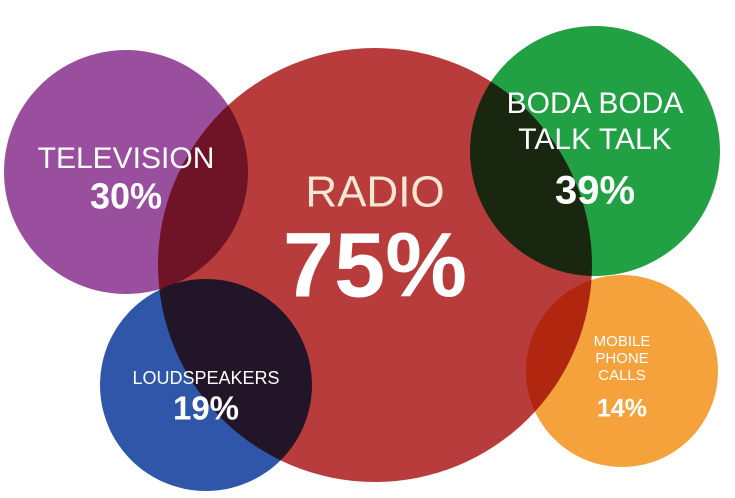  I want to click on bubble-value: 39%, so click(595, 191).